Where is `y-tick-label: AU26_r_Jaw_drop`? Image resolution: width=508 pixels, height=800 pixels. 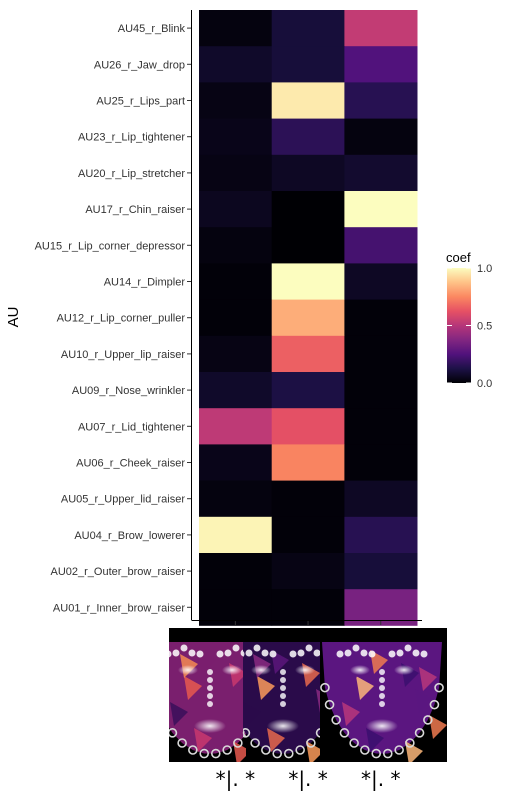
y-tick-label: AU26_r_Jaw_drop is located at coordinates (139, 65).